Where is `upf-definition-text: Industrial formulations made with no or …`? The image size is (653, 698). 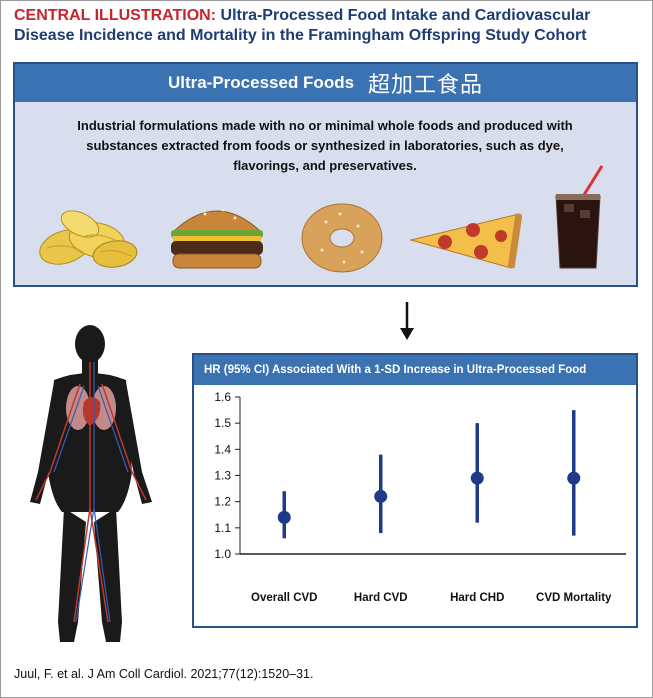 upf-definition-text: Industrial formulations made with no or … is located at coordinates (325, 145).